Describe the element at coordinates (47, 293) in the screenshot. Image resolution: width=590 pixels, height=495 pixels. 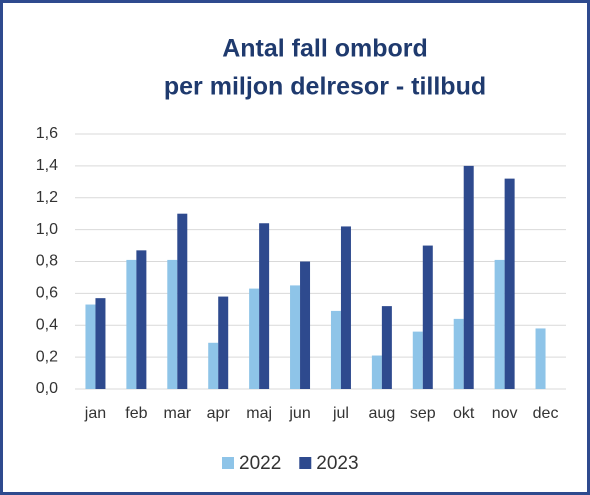
I see `y-tick-label: 0,6` at that location.